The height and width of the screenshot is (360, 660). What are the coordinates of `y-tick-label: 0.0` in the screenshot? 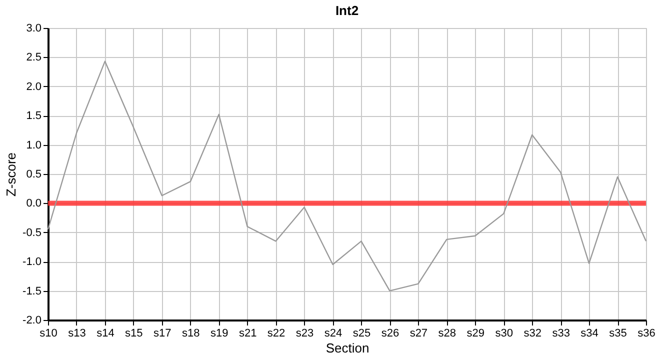 It's located at (34, 204).